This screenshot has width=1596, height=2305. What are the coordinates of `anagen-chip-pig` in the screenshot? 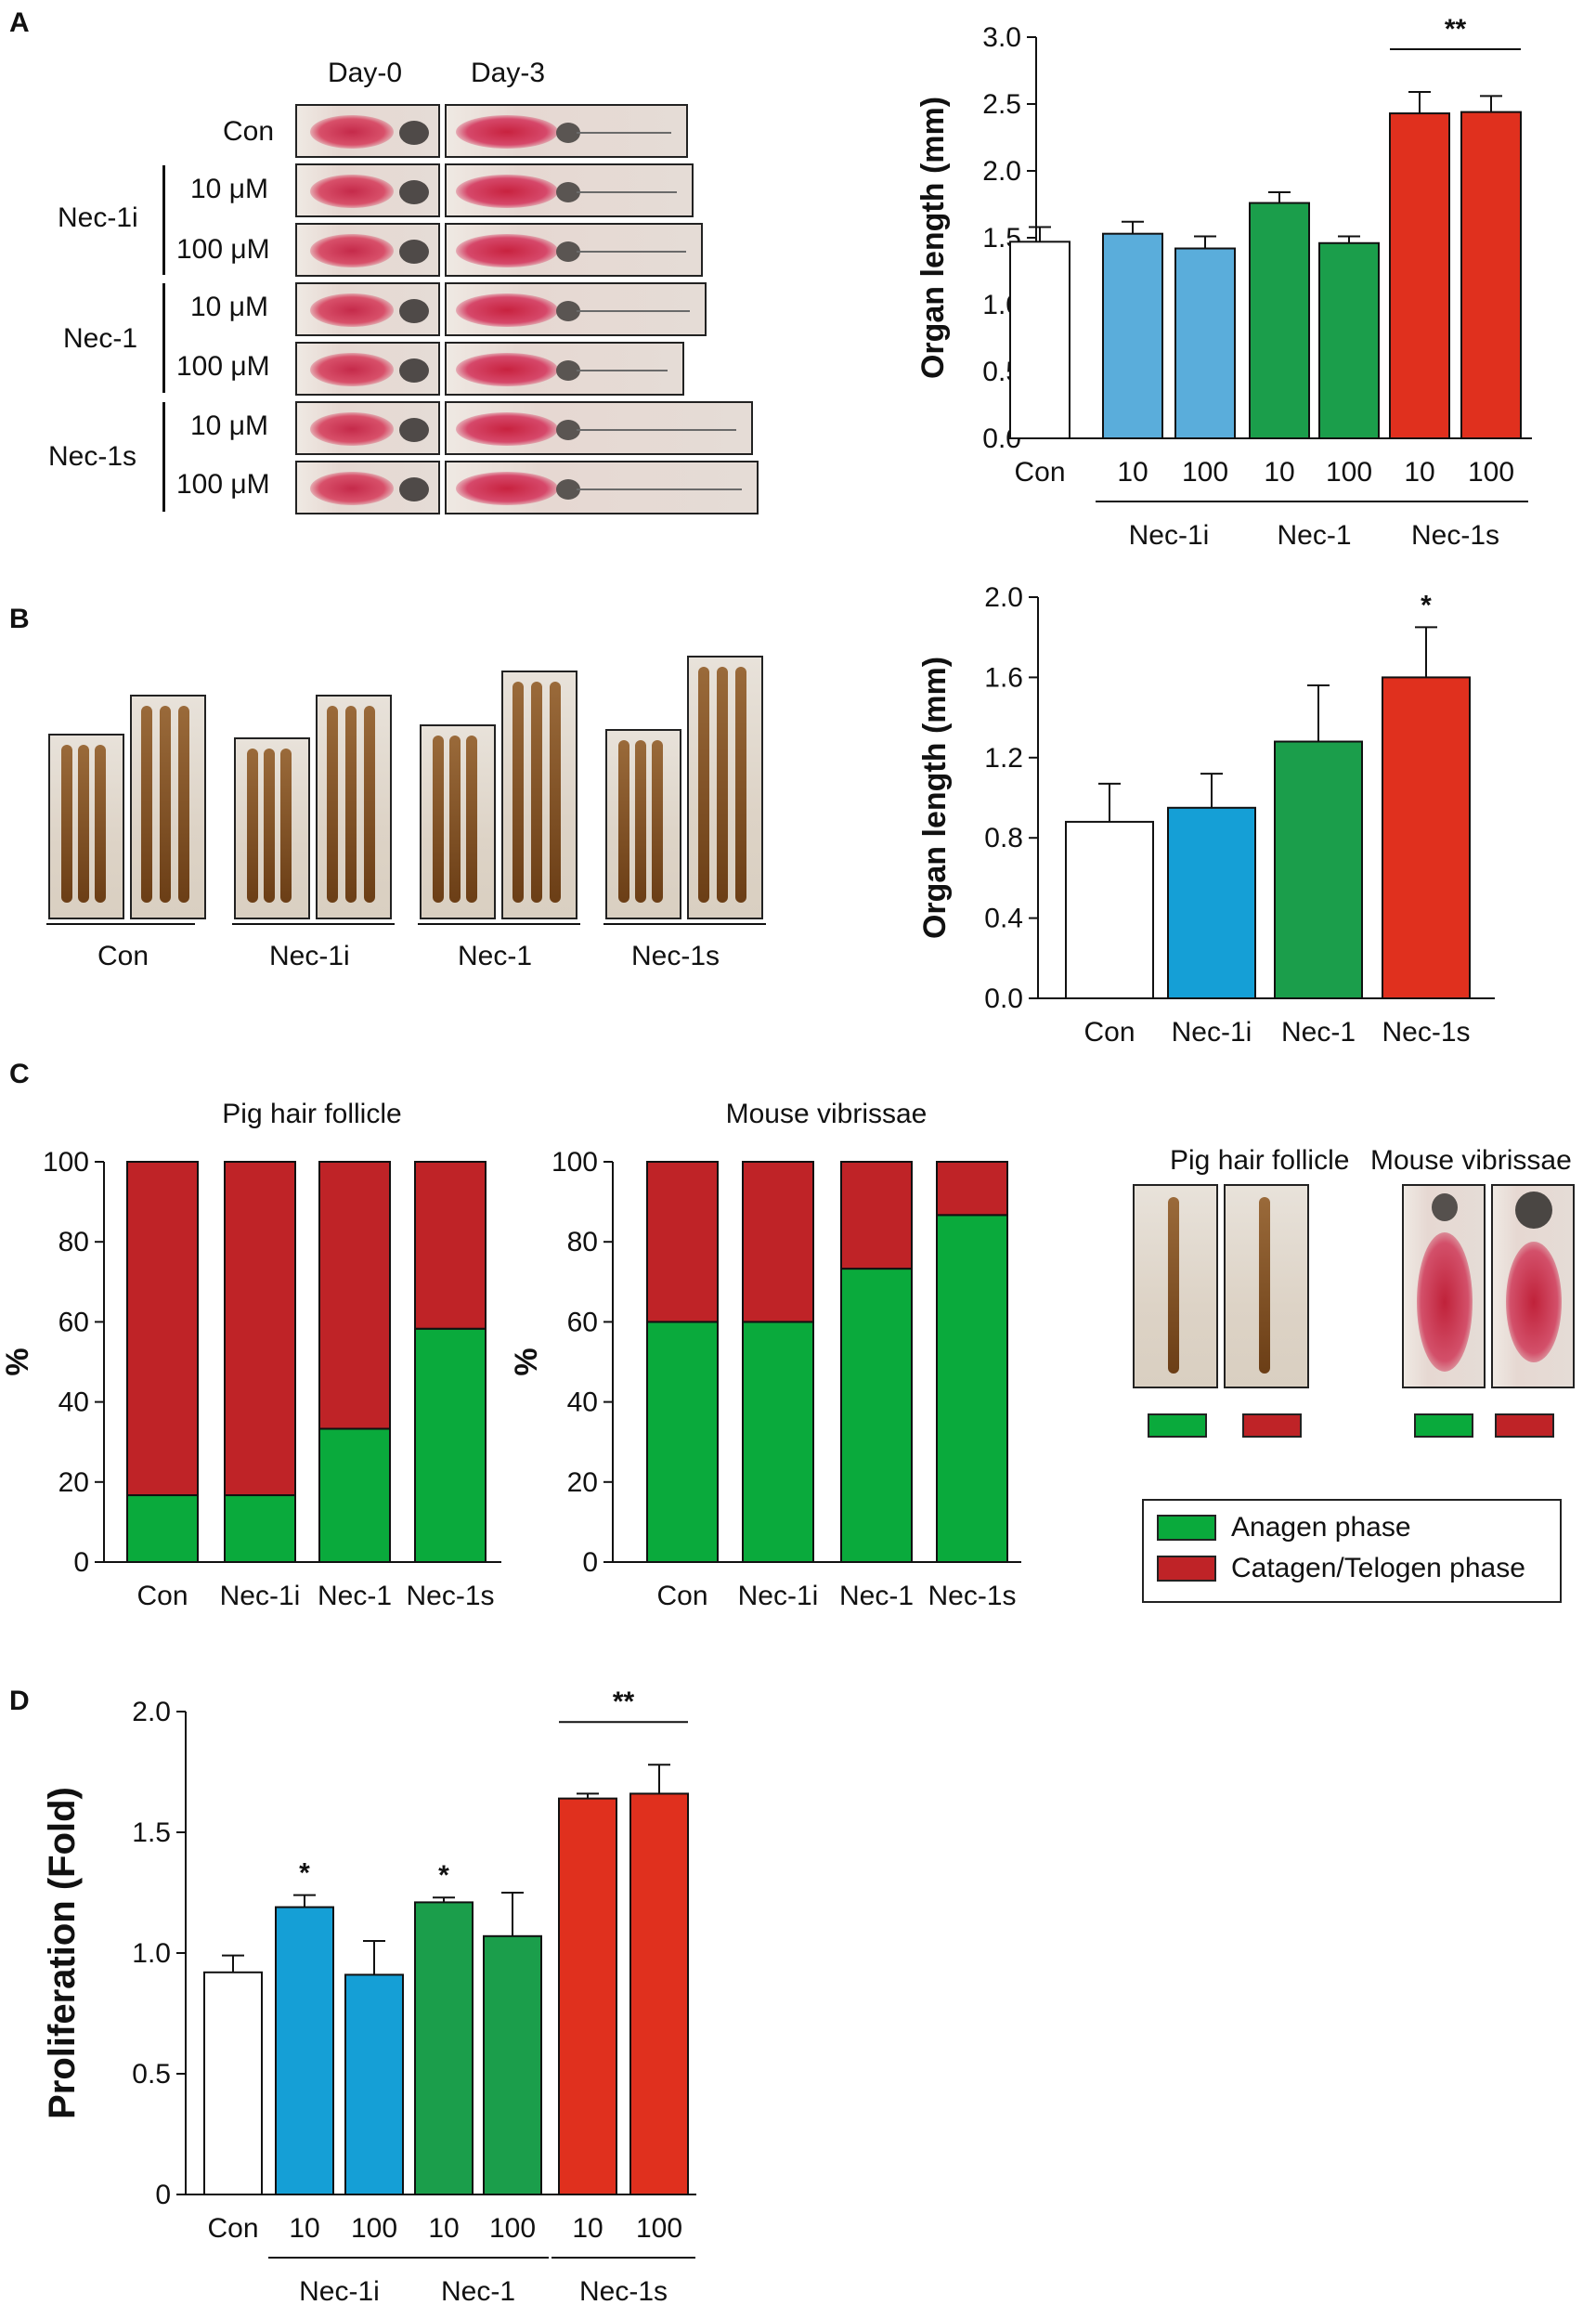 It's located at (1177, 1426).